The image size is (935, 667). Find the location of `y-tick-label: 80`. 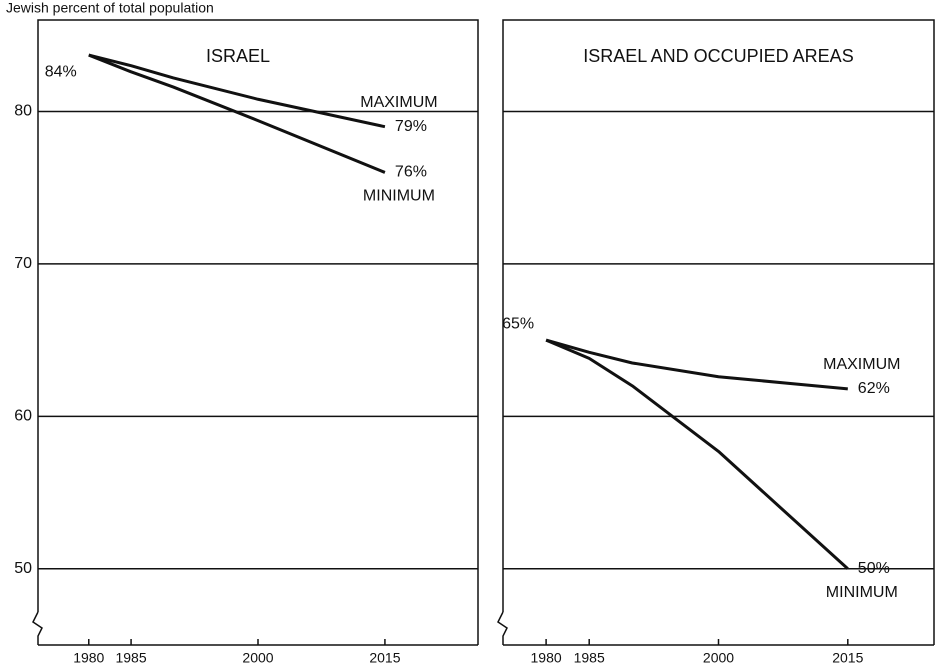

y-tick-label: 80 is located at coordinates (23, 111).